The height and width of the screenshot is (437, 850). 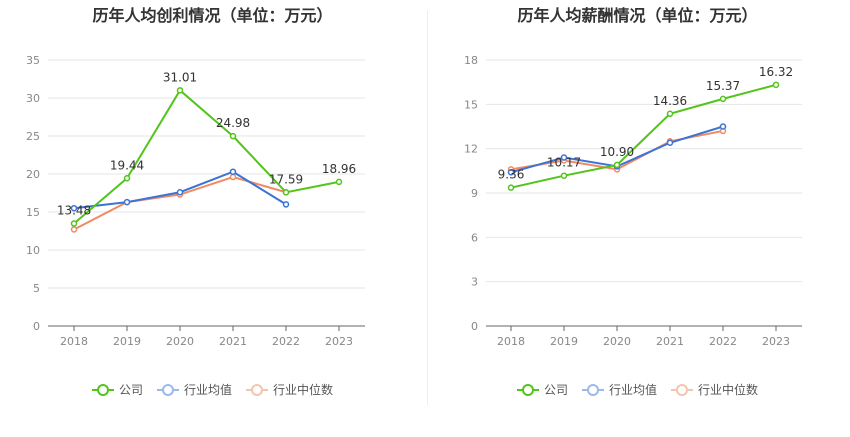 I want to click on y-tick-label: 30, so click(x=33, y=98).